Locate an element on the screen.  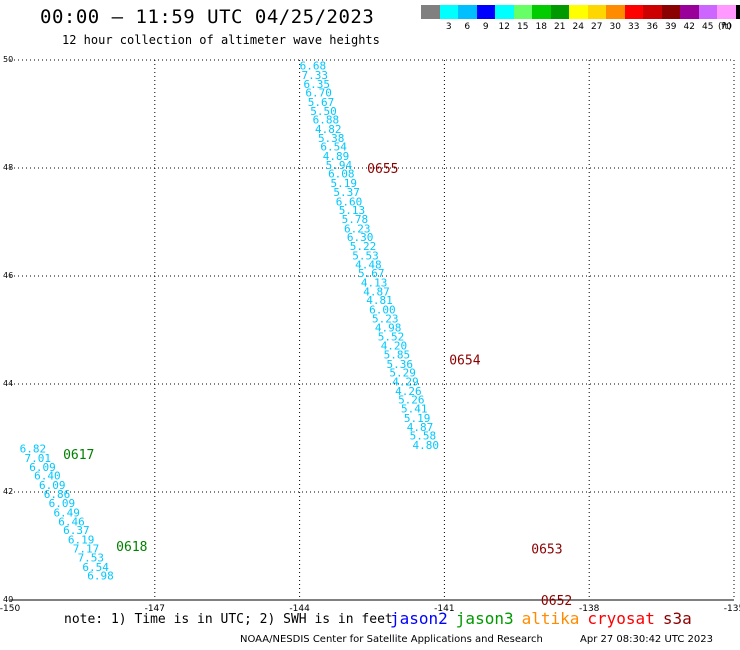
color-scale-item: 27 is located at coordinates (596, 18).